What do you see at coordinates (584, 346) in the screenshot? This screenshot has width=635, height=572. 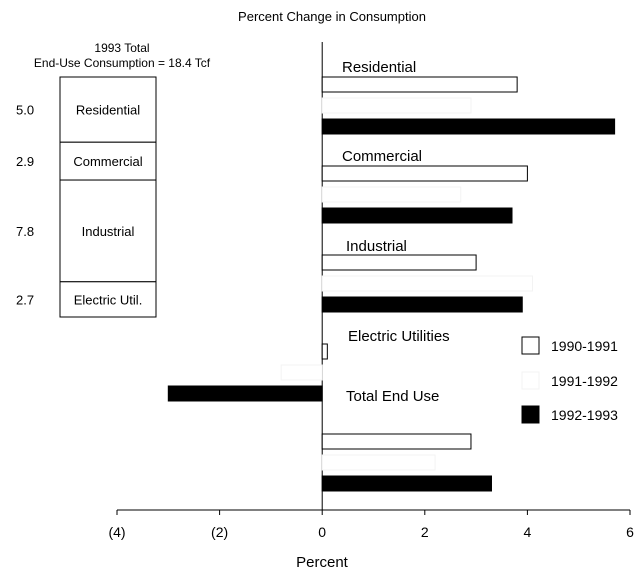 I see `legend-label-1990-1991: 1990-1991` at bounding box center [584, 346].